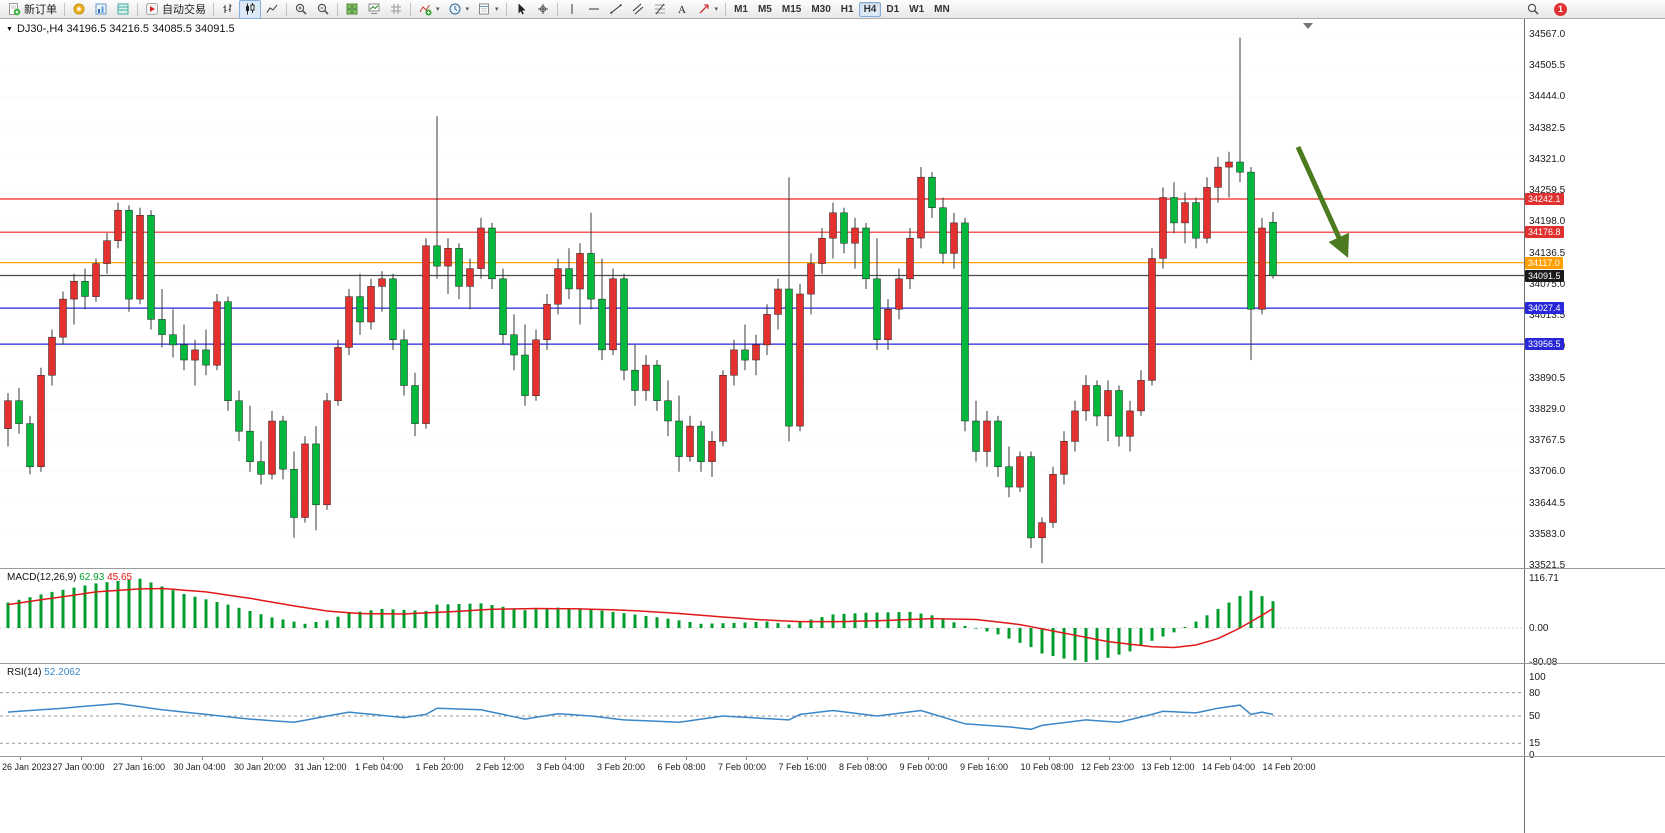 This screenshot has width=1665, height=833. What do you see at coordinates (1547, 378) in the screenshot?
I see `price-axis-label: 33890.5` at bounding box center [1547, 378].